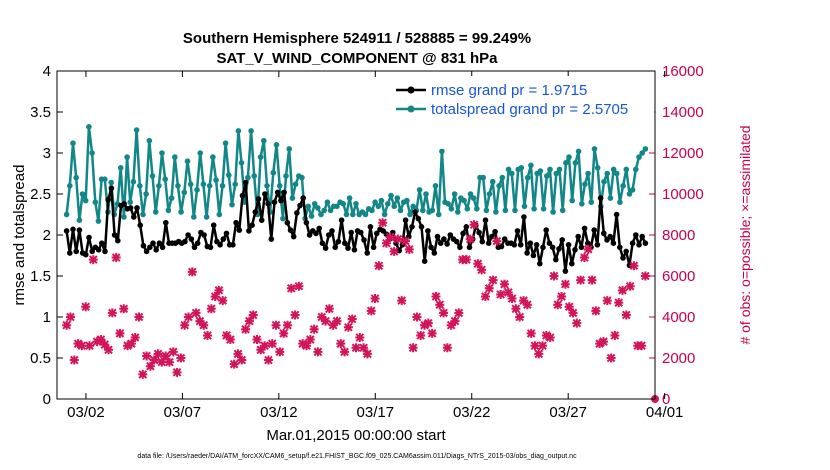  Describe the element at coordinates (357, 58) in the screenshot. I see `chart-subtitle: SAT_V_WIND_COMPONENT @ 831 hPa` at that location.